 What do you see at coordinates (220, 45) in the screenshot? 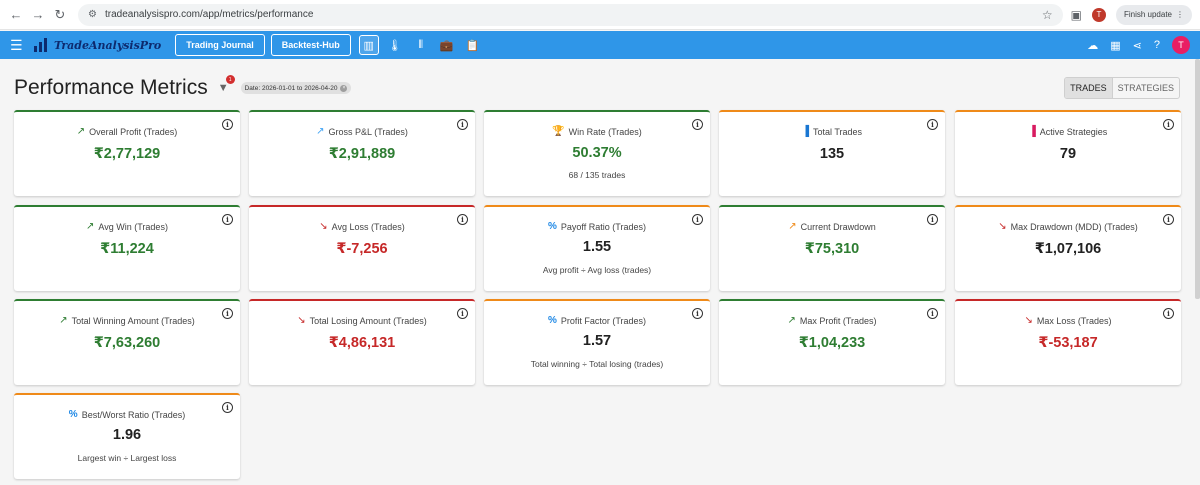
I see `trading-journal-button: Trading Journal` at bounding box center [220, 45].